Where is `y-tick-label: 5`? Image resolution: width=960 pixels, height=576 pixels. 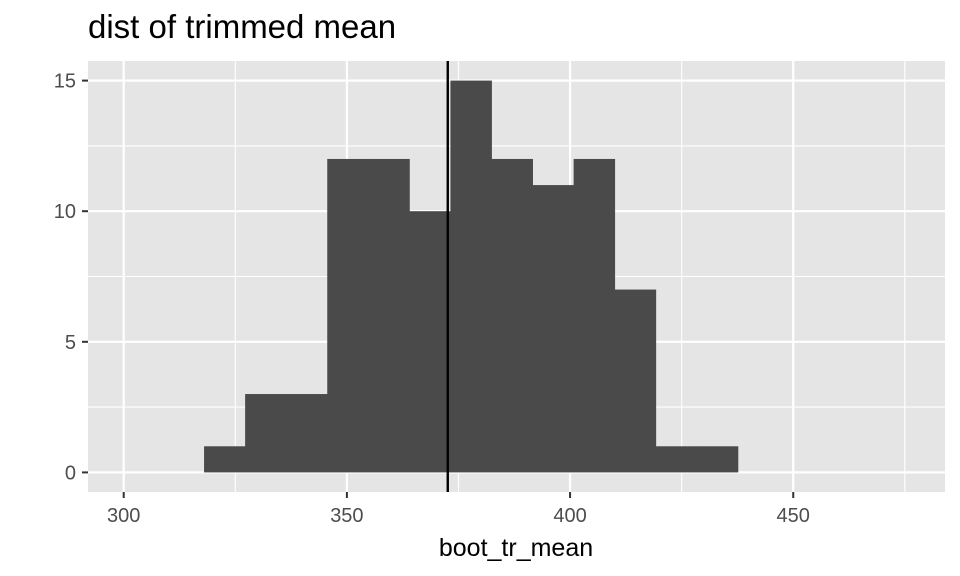
y-tick-label: 5 is located at coordinates (70, 343).